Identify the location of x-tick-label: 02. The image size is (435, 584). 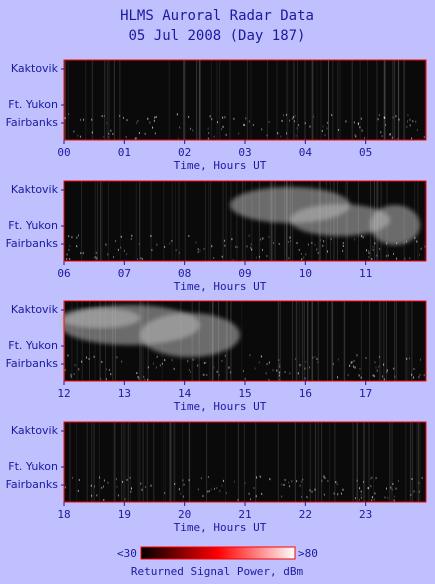
(184, 152).